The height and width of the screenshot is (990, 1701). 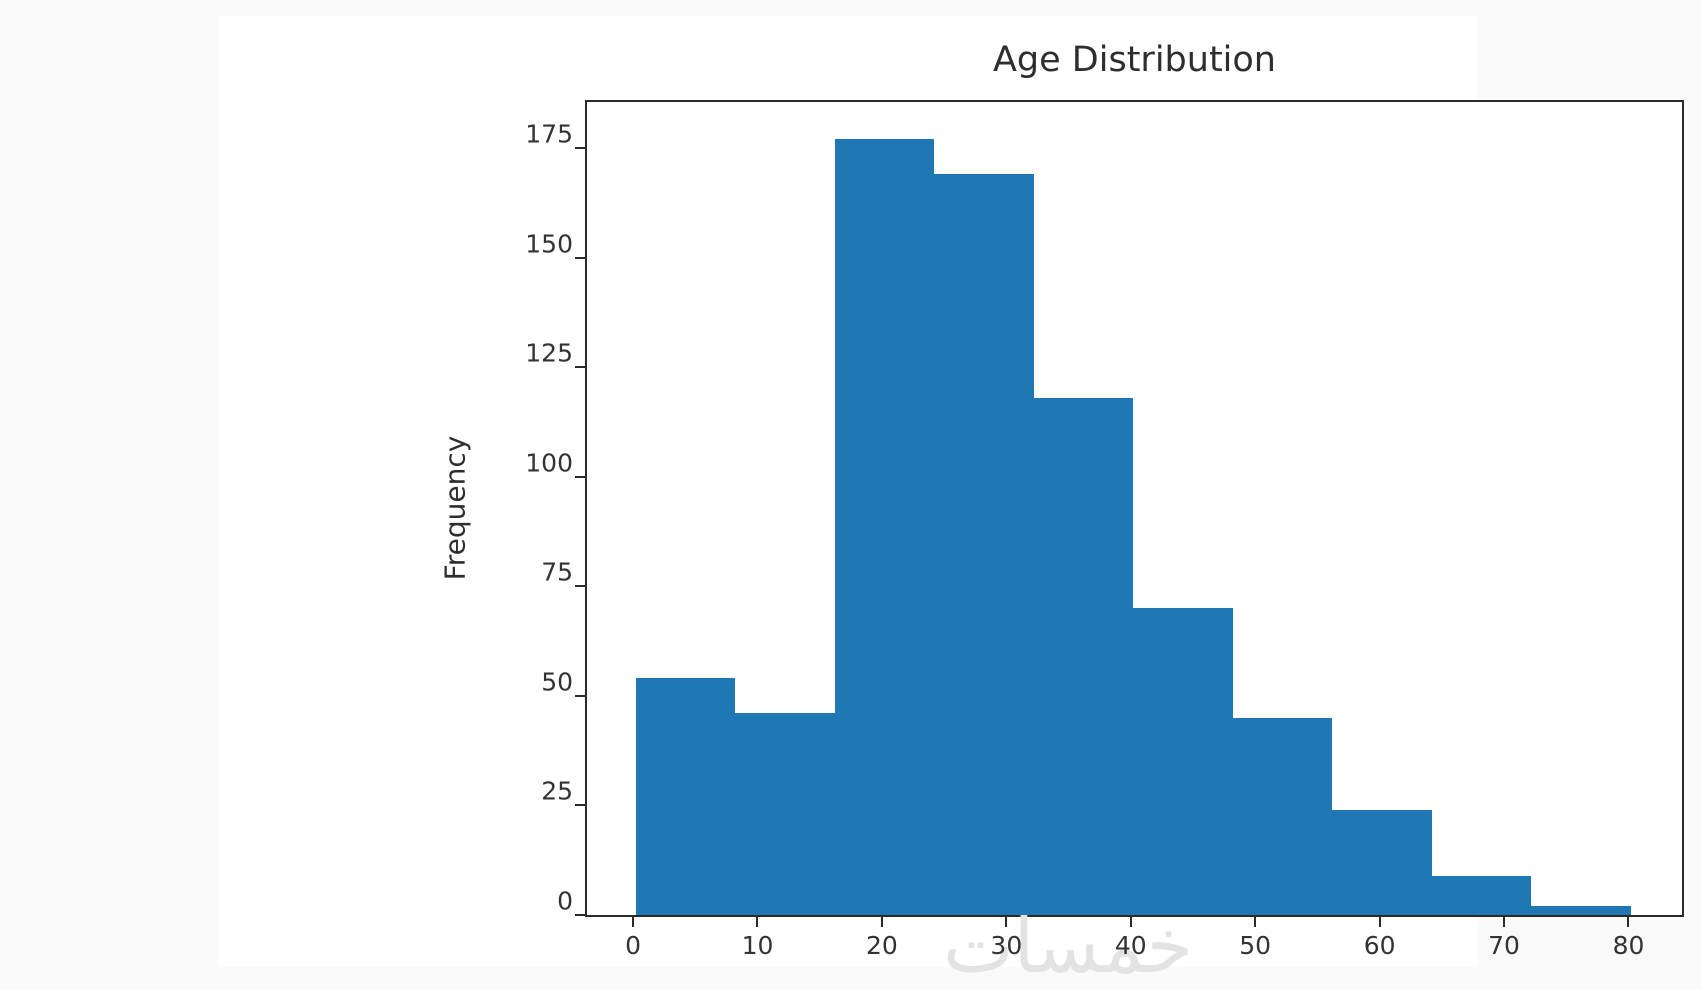 I want to click on x-tick-label: 30, so click(x=1006, y=945).